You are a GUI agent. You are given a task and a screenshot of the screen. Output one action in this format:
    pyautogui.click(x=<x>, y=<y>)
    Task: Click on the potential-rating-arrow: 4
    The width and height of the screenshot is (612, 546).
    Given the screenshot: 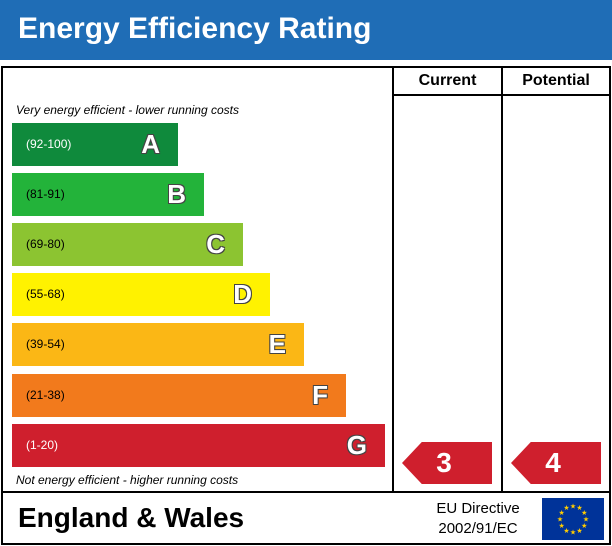 What is the action you would take?
    pyautogui.click(x=556, y=463)
    